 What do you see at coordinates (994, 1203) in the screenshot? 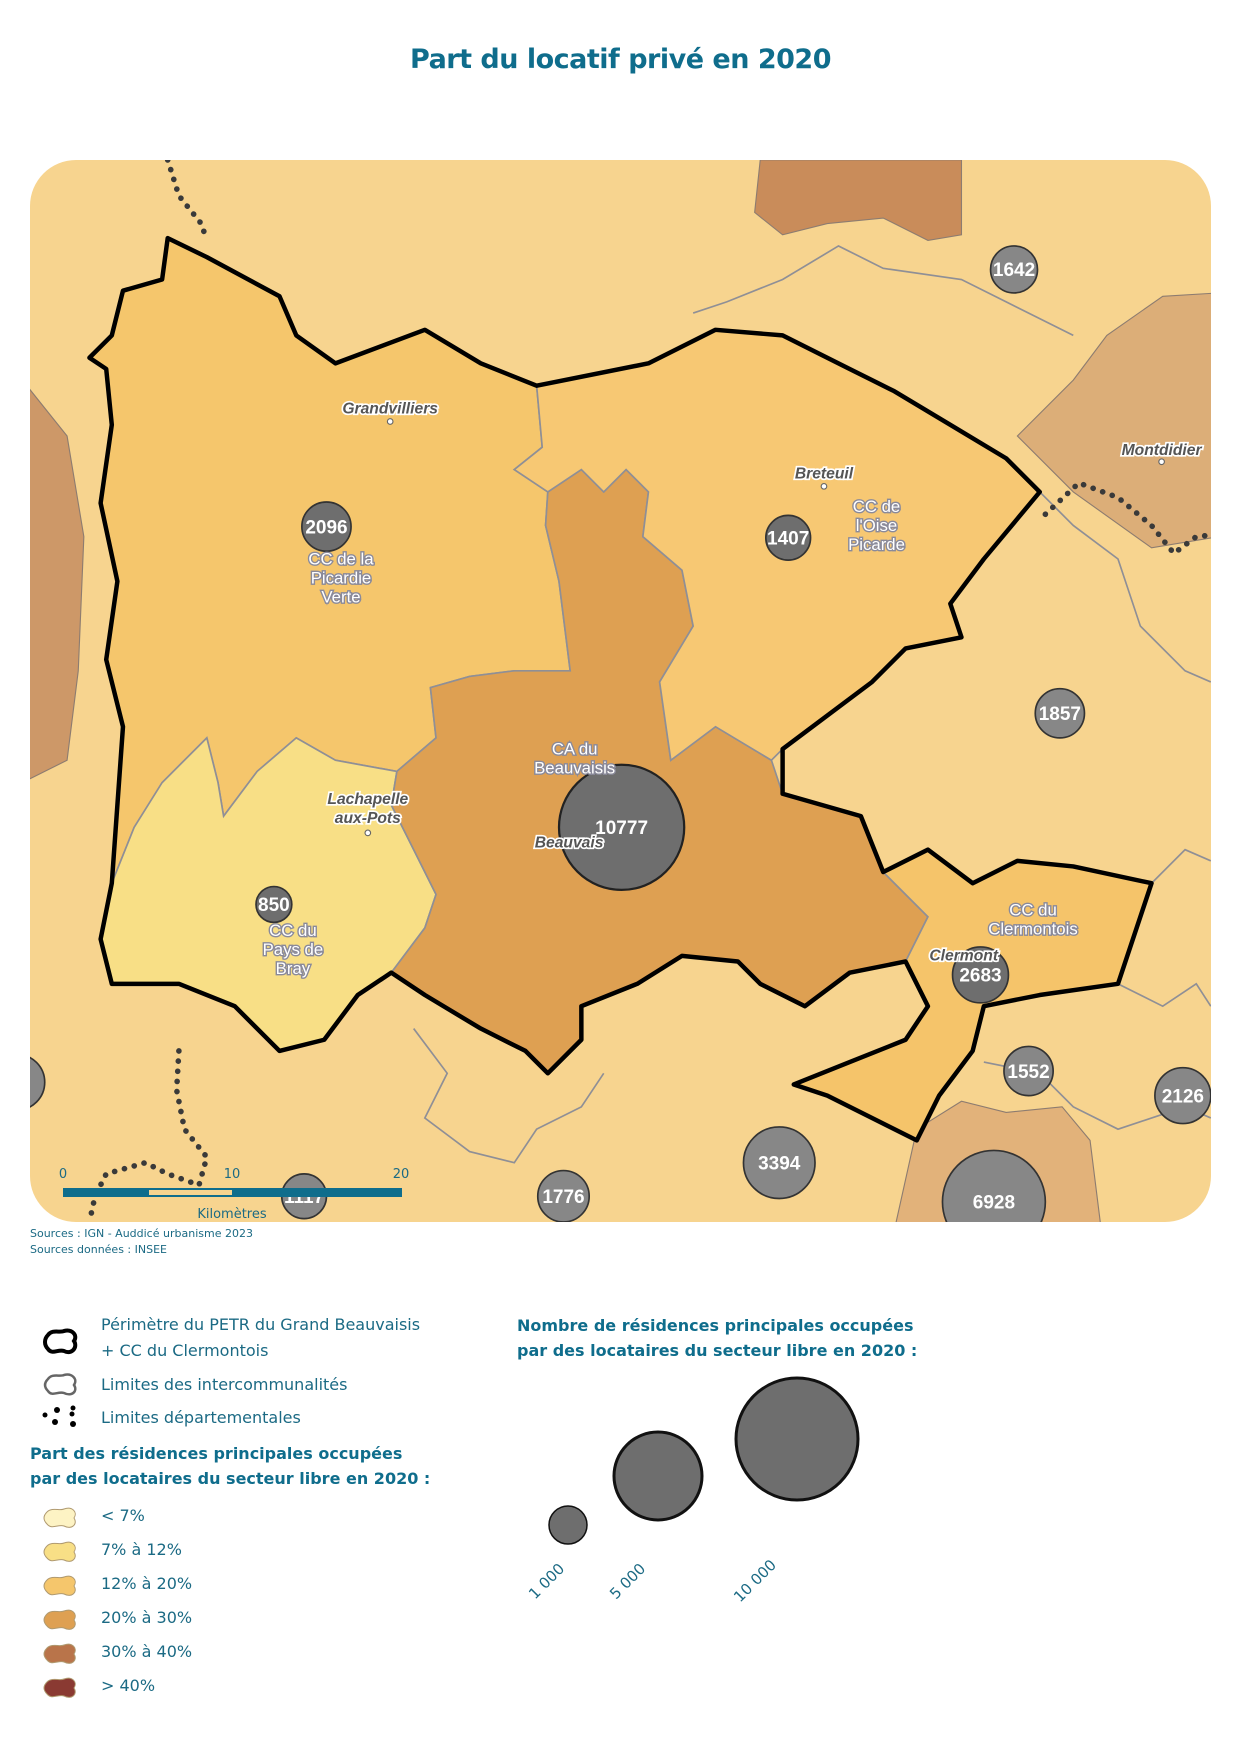
I see `svg-text: 6928` at bounding box center [994, 1203].